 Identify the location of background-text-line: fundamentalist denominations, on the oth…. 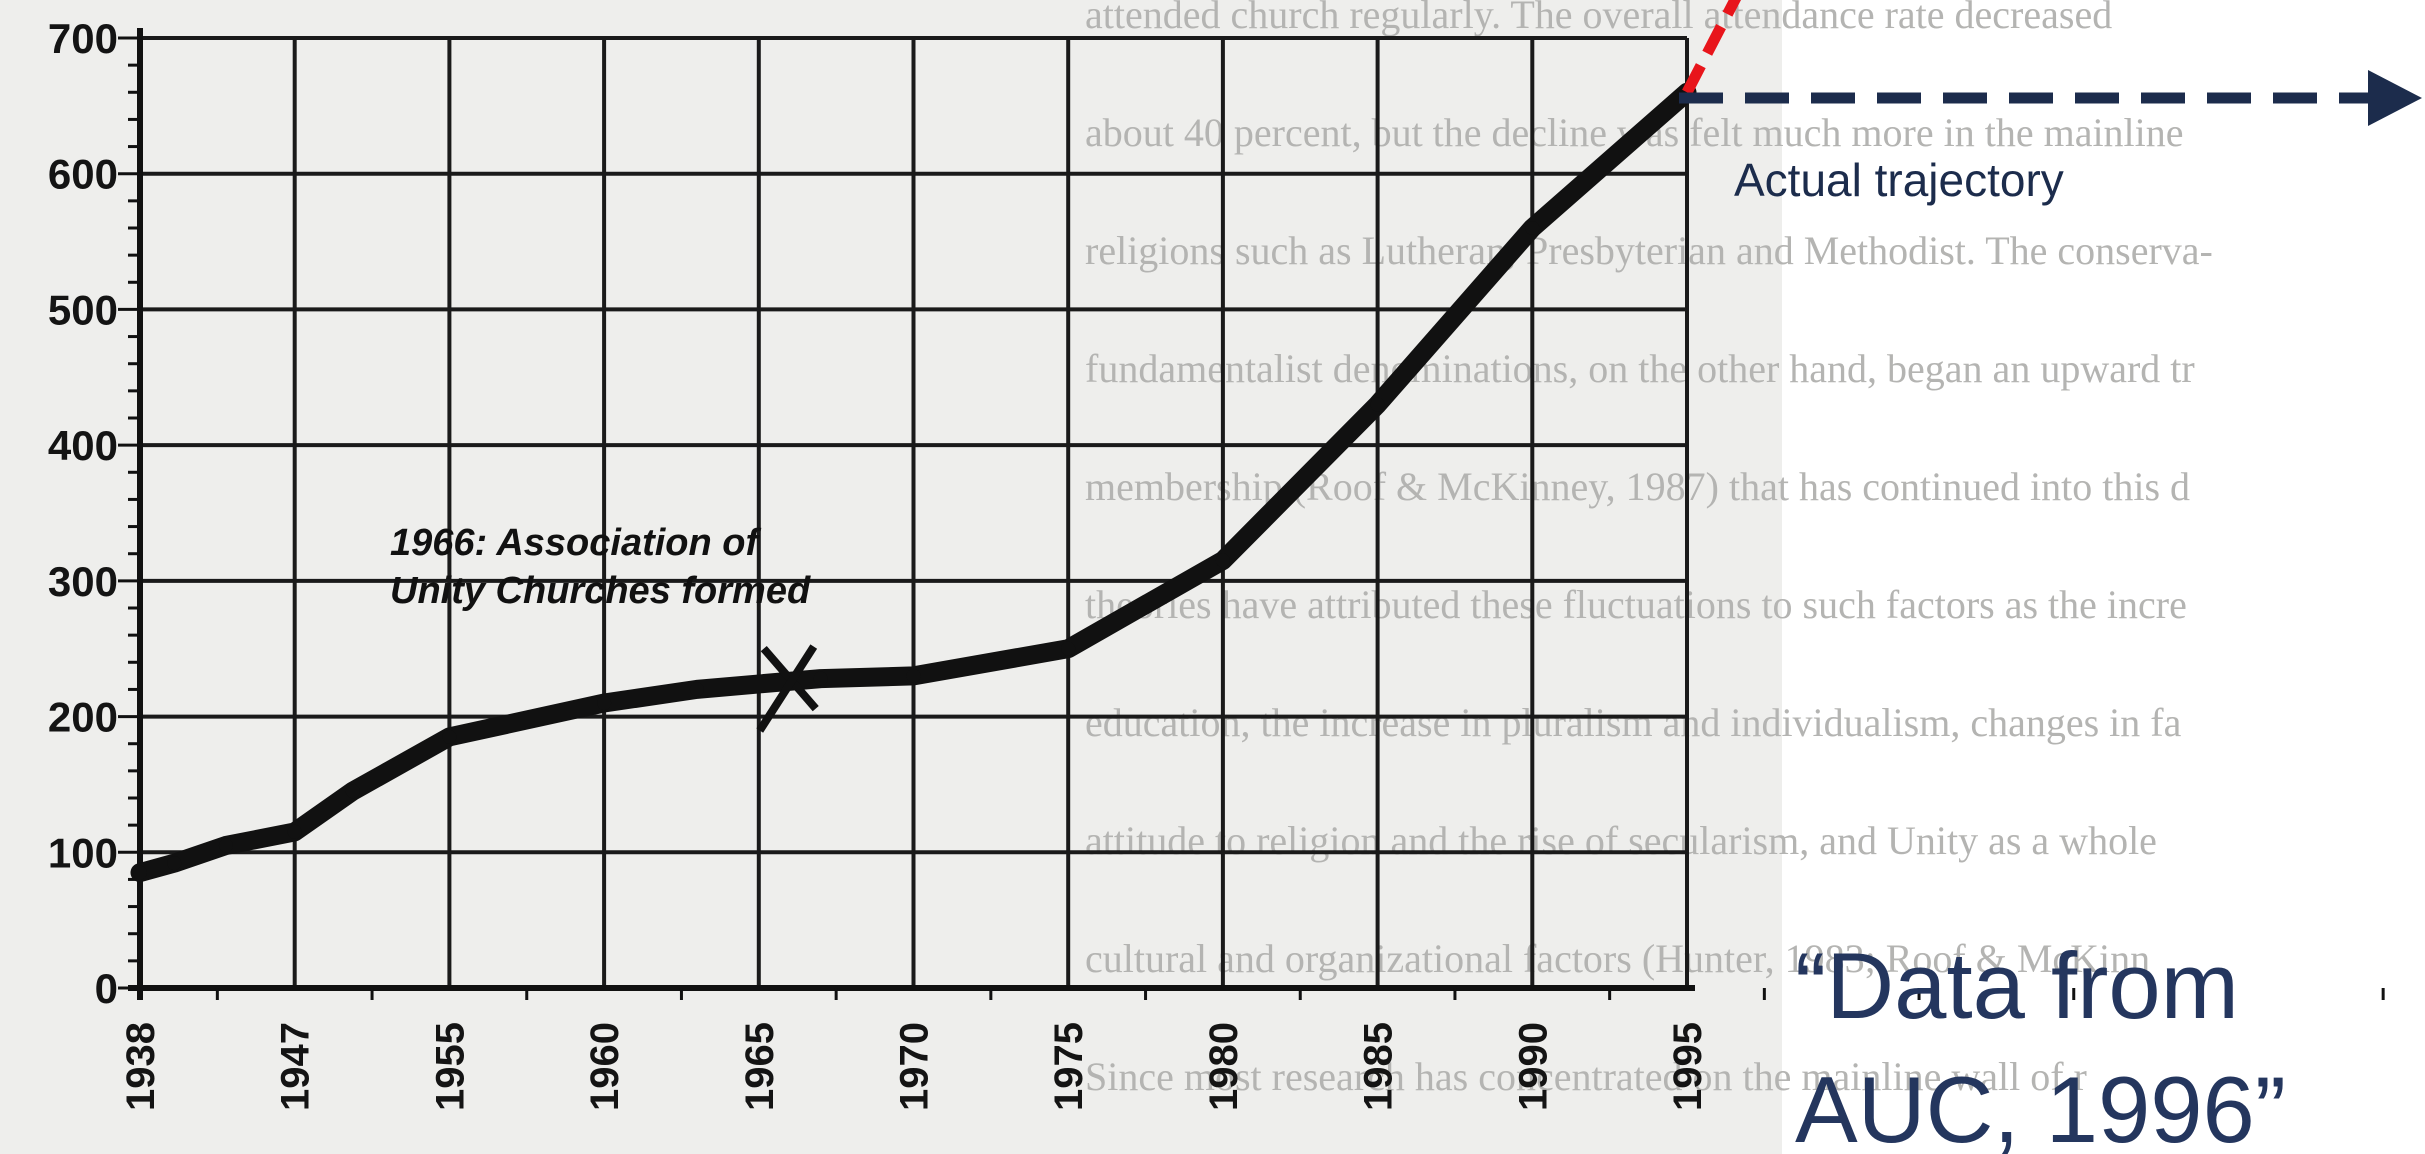
(1640, 368).